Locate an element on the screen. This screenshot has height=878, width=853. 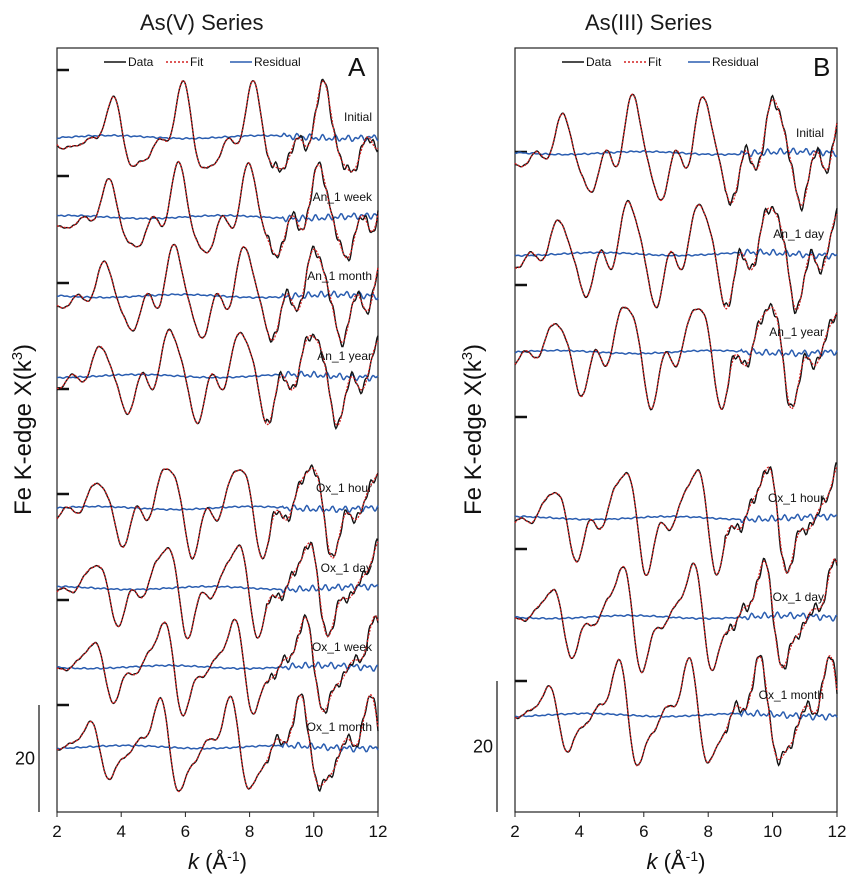
x-tick-label: 10 is located at coordinates (313, 831).